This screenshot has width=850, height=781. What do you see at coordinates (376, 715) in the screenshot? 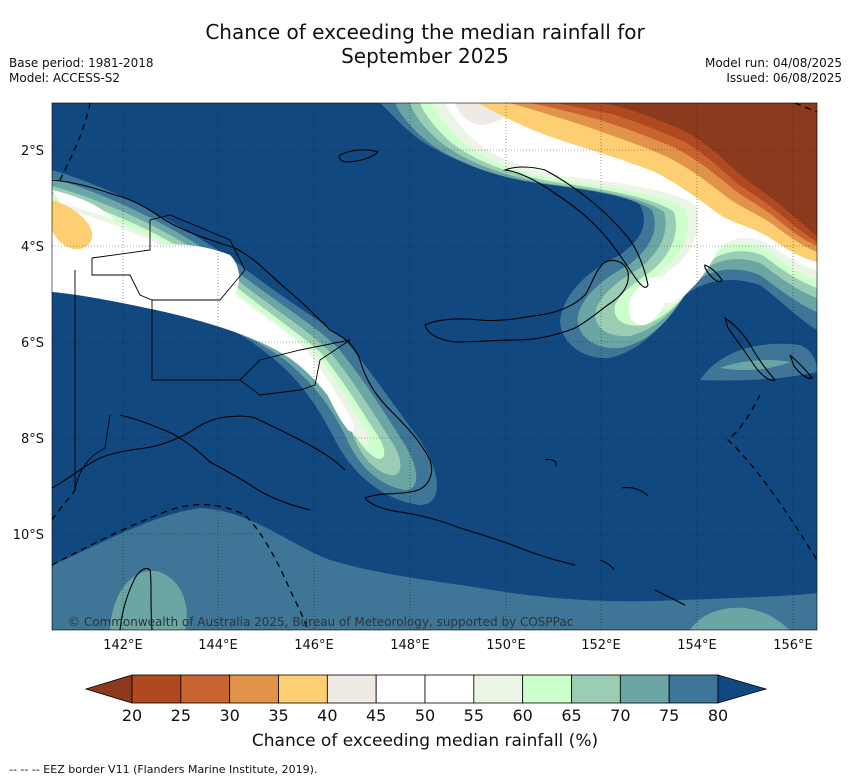
I see `colorbar-tick-label: 45` at bounding box center [376, 715].